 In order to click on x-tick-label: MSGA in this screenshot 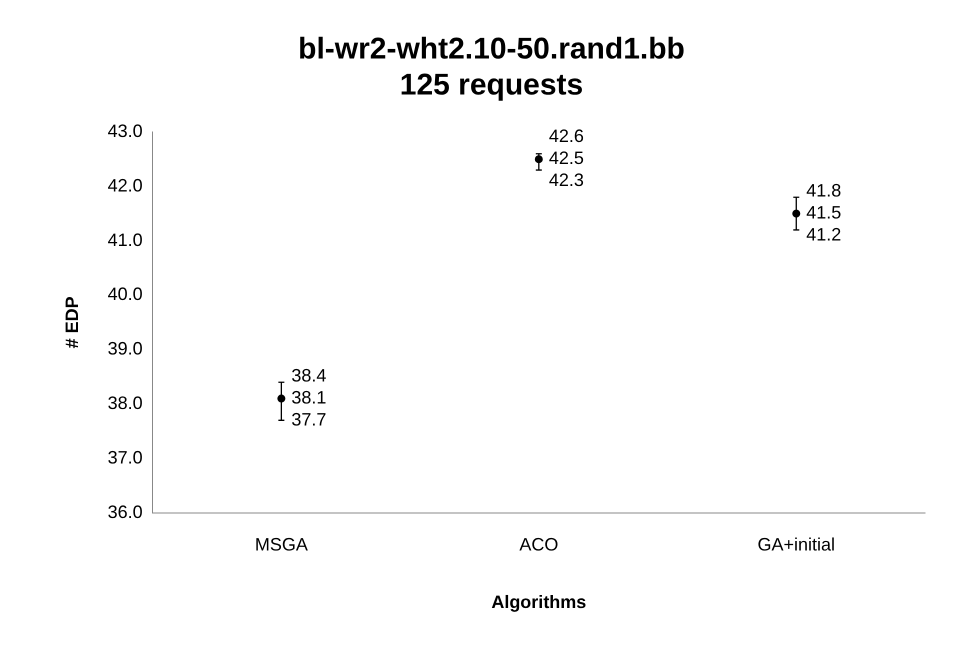, I will do `click(281, 544)`.